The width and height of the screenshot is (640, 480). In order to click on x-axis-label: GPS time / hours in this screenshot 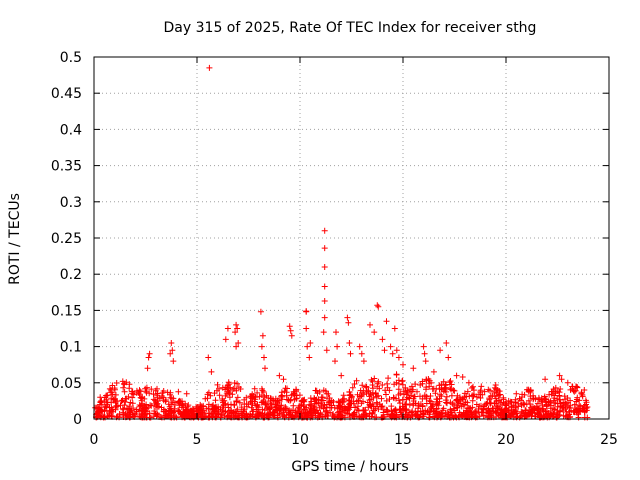, I will do `click(349, 467)`.